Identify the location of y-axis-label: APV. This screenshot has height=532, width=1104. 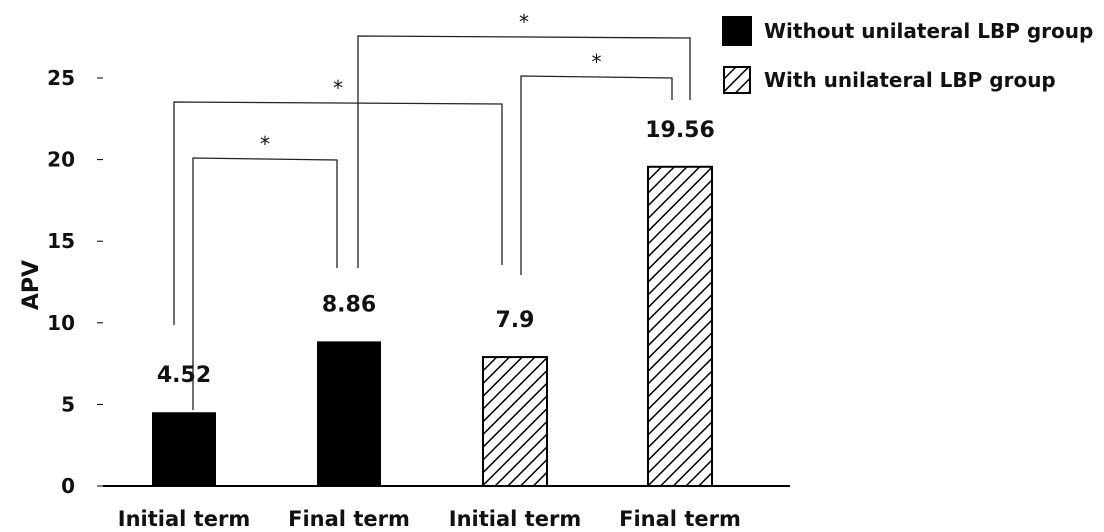
(31, 285).